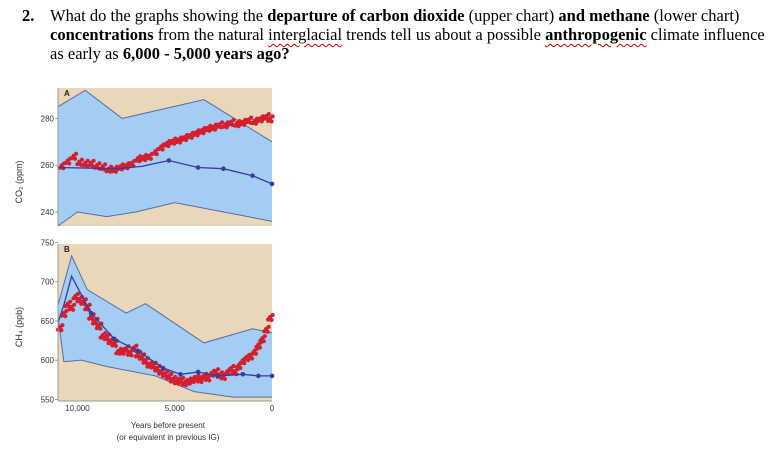  What do you see at coordinates (48, 212) in the screenshot?
I see `y-tick-label: 240` at bounding box center [48, 212].